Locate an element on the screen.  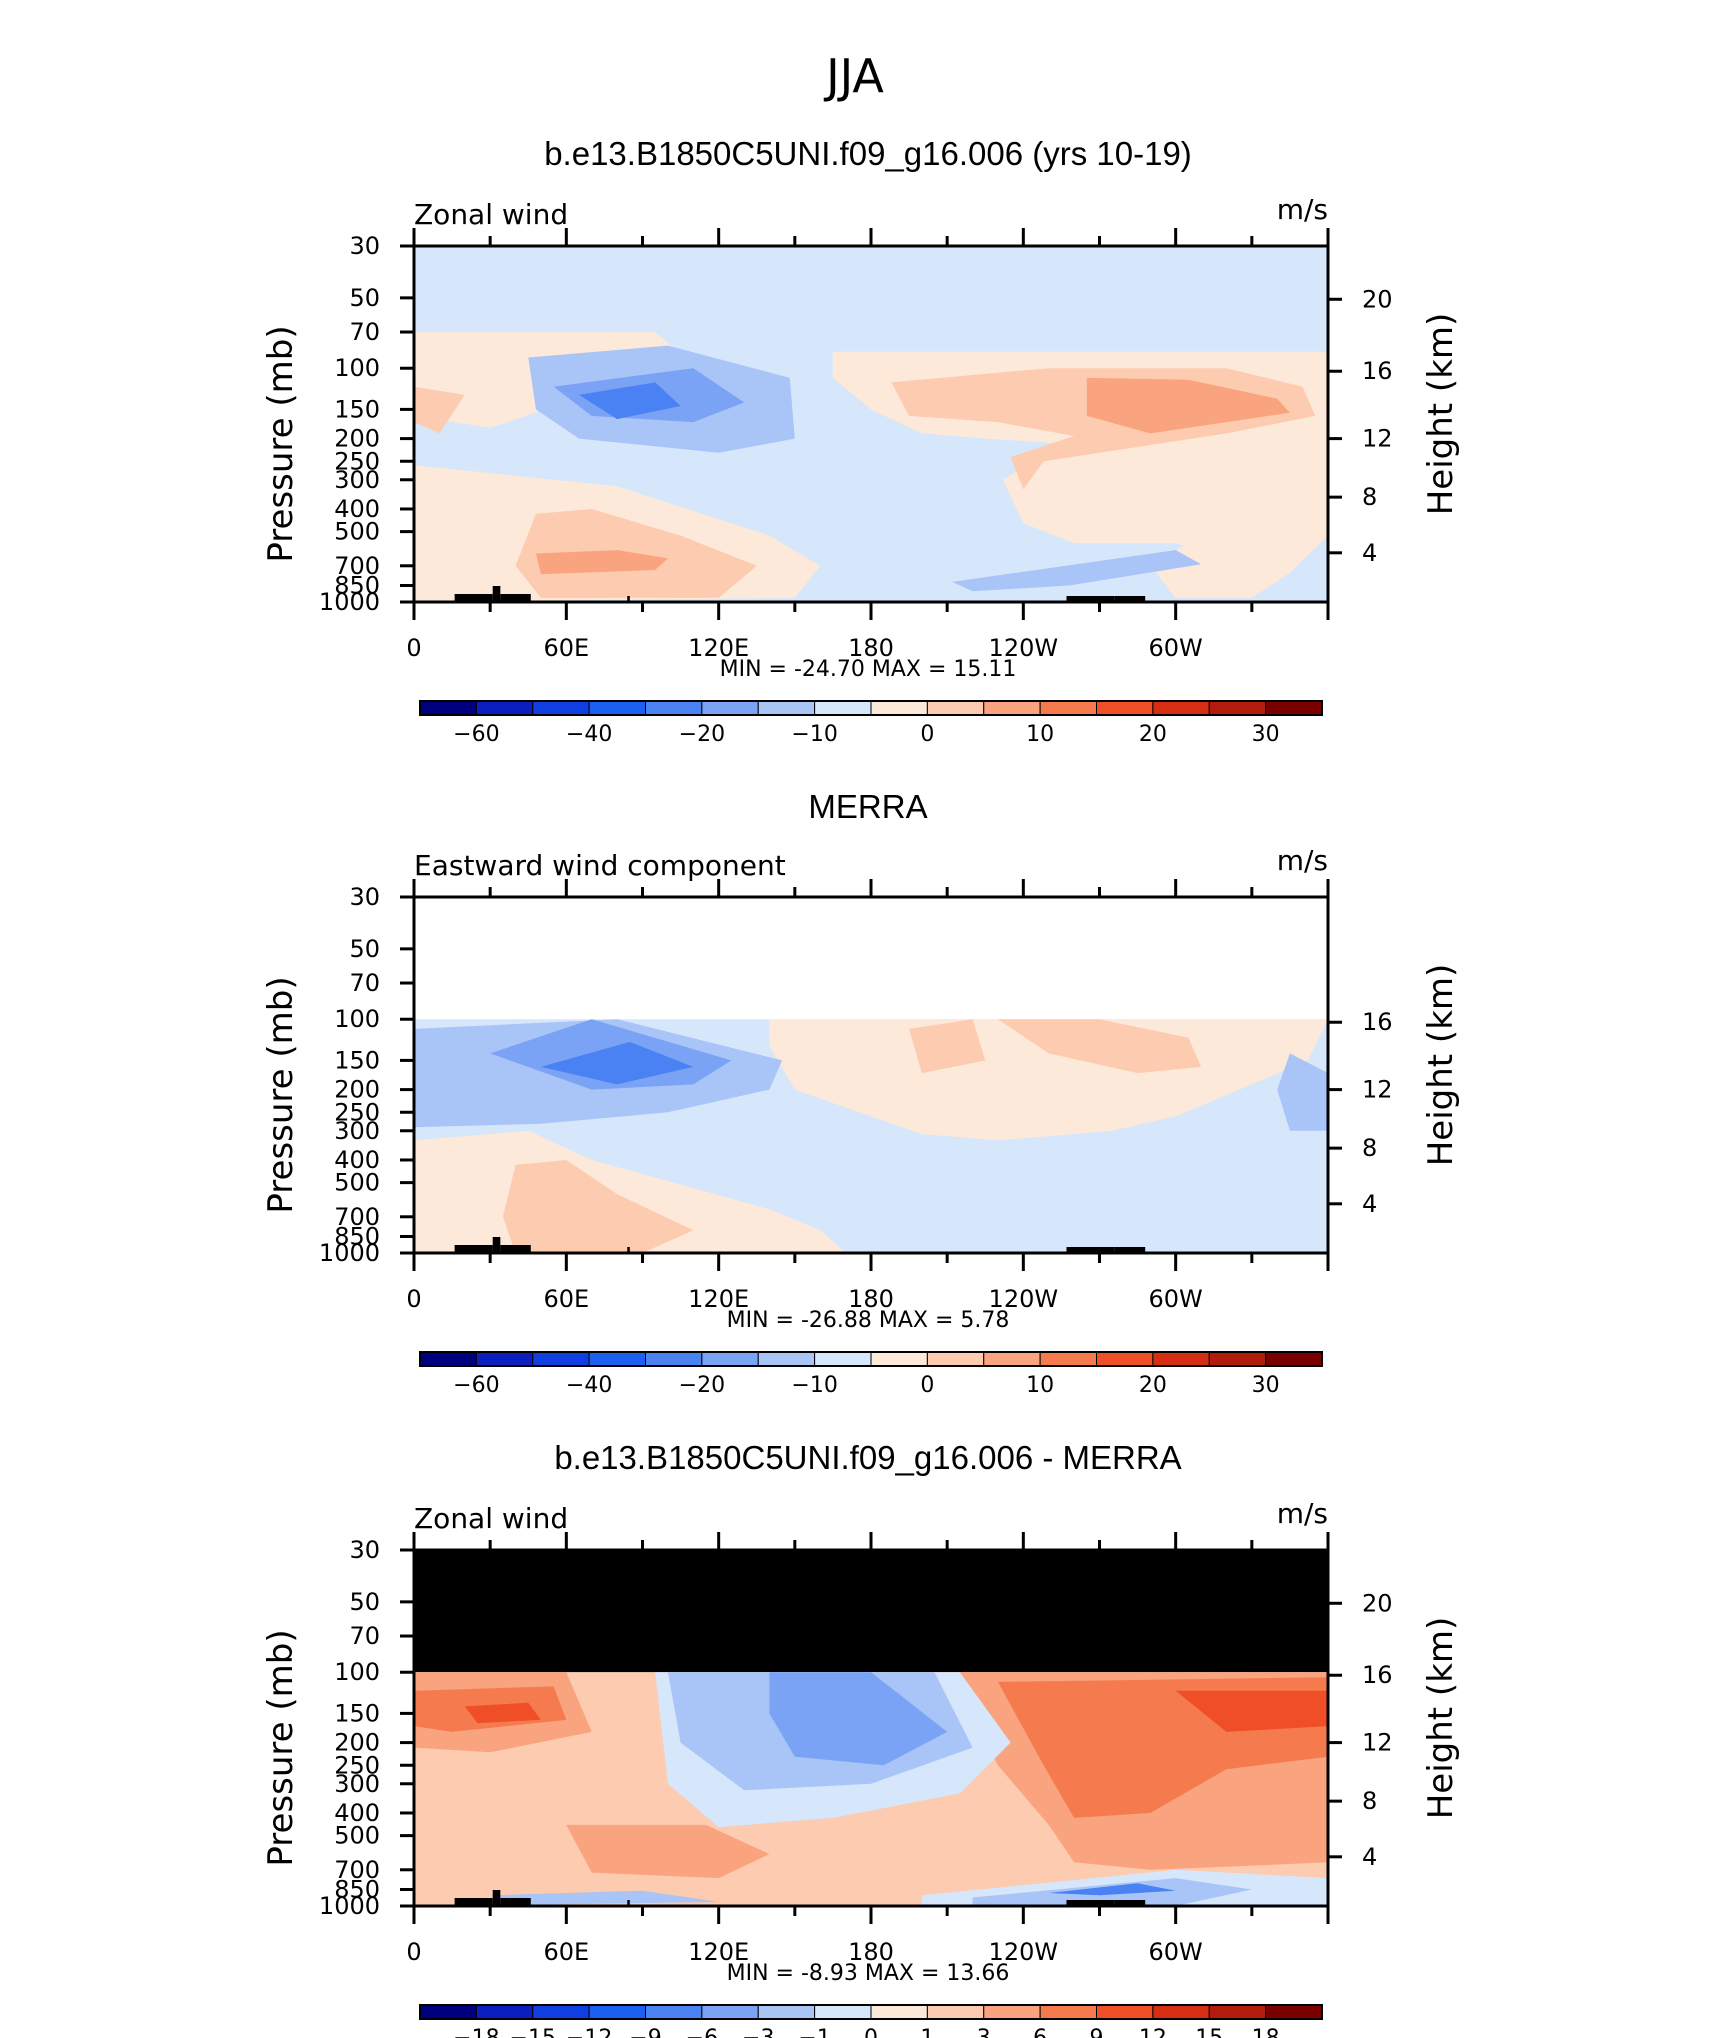
panel-variable-label: Zonal wind is located at coordinates (491, 214).